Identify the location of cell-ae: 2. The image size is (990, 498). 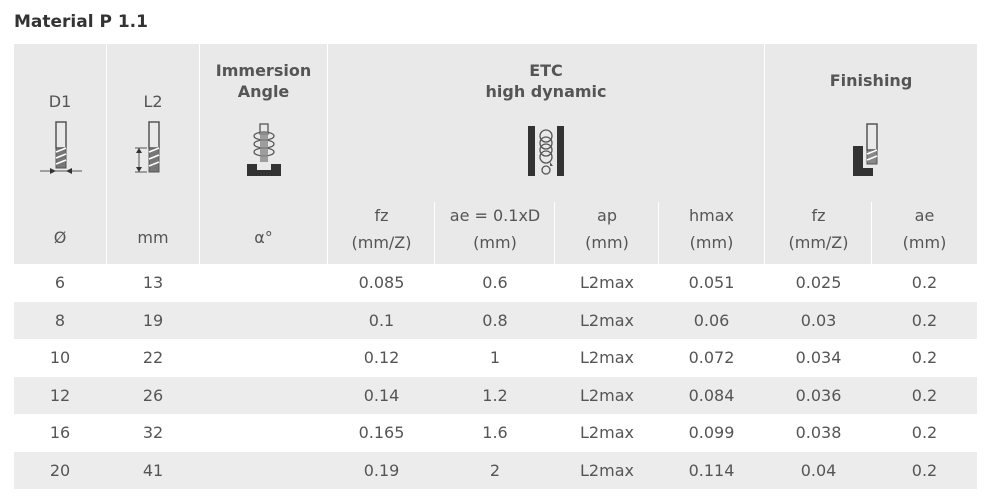
(495, 470).